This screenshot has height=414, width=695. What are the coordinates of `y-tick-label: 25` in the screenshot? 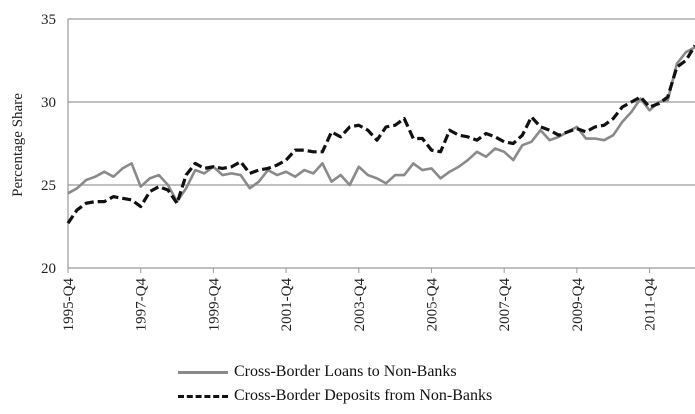 It's located at (48, 186).